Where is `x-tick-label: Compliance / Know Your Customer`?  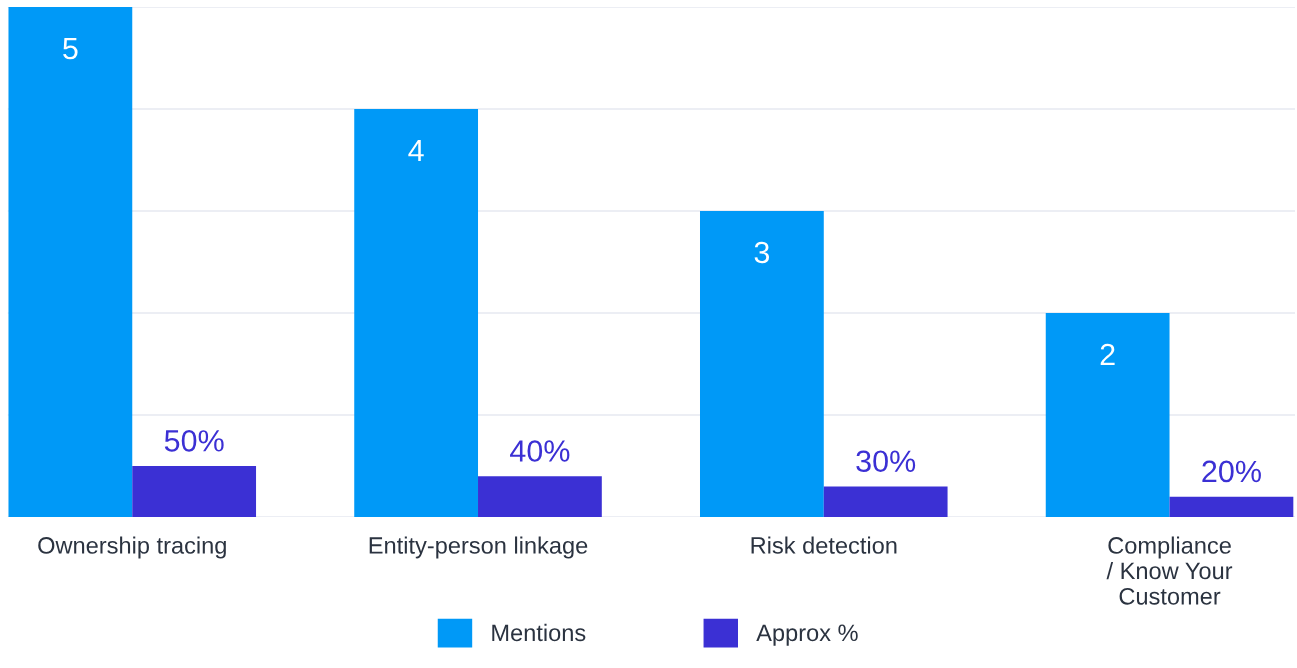
x-tick-label: Compliance / Know Your Customer is located at coordinates (1169, 570).